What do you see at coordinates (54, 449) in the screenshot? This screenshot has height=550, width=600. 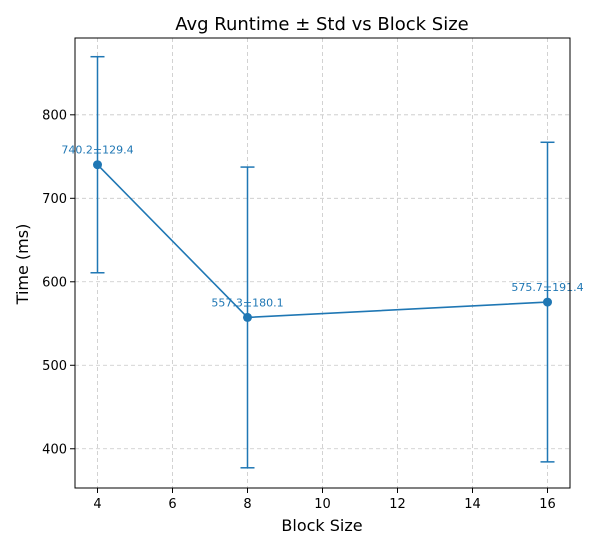 I see `y-tick-label: 400` at bounding box center [54, 449].